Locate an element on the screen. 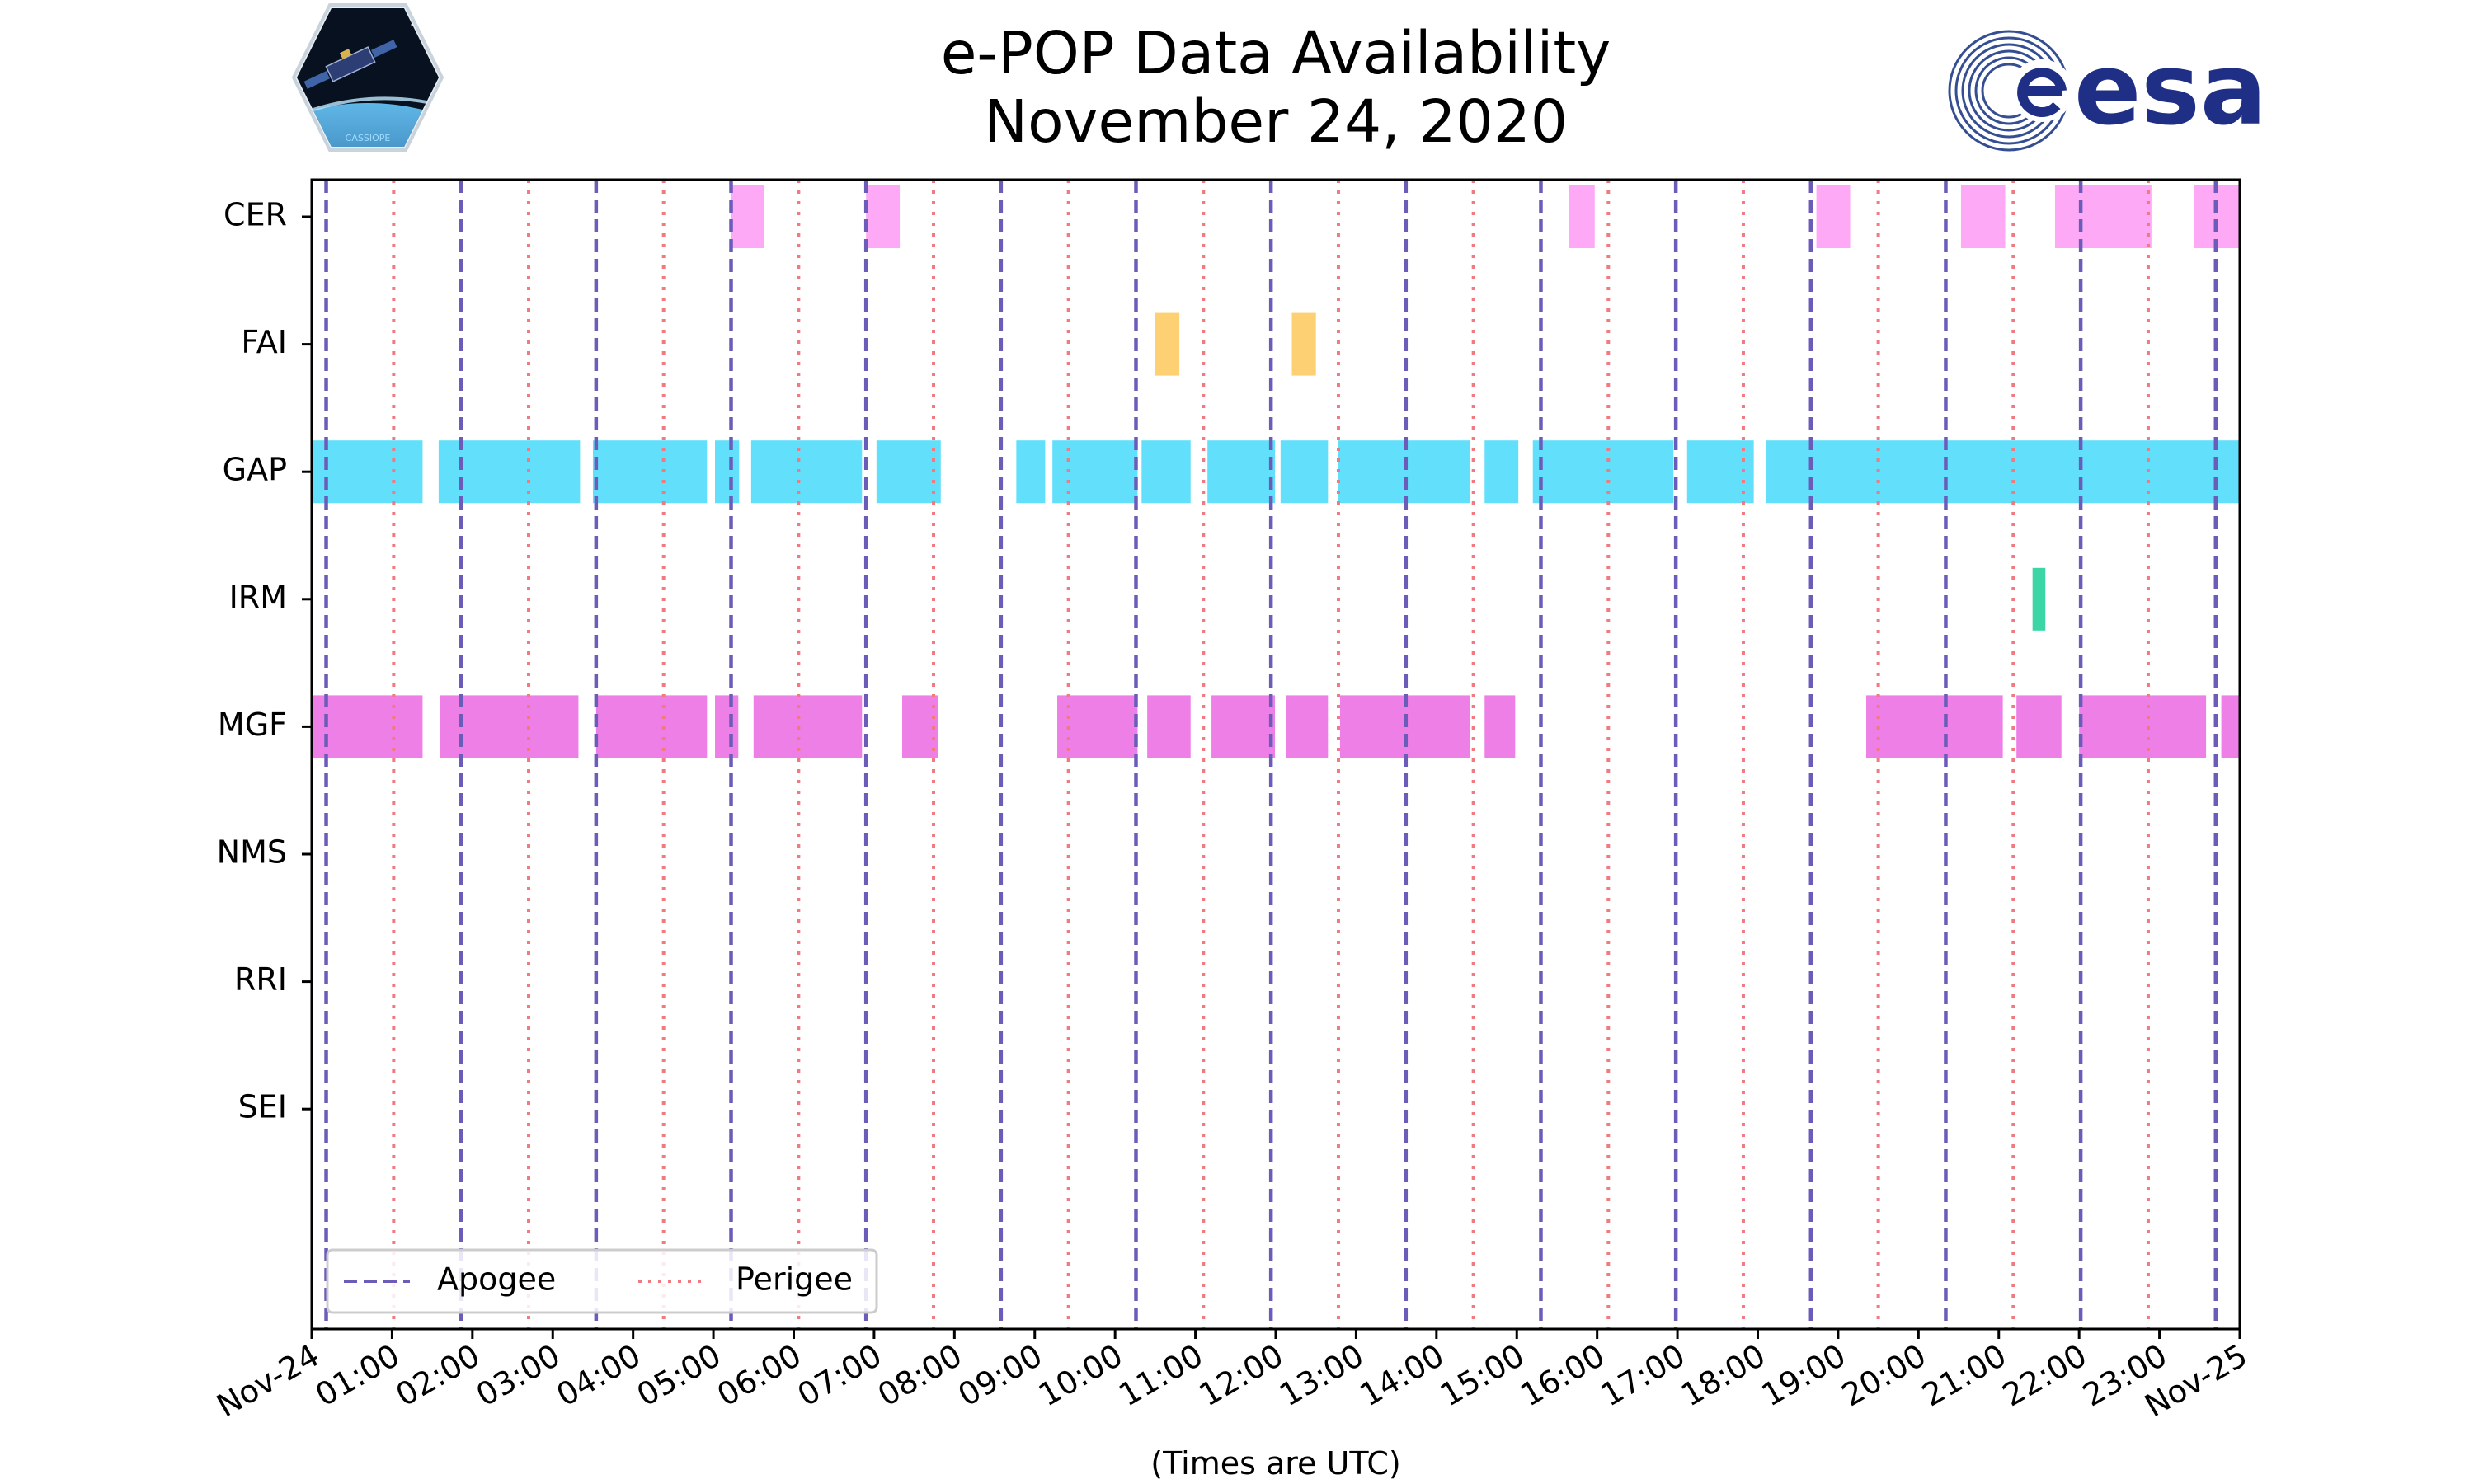 This screenshot has height=1484, width=2474. x-tick-label-8: 08:00 is located at coordinates (920, 1375).